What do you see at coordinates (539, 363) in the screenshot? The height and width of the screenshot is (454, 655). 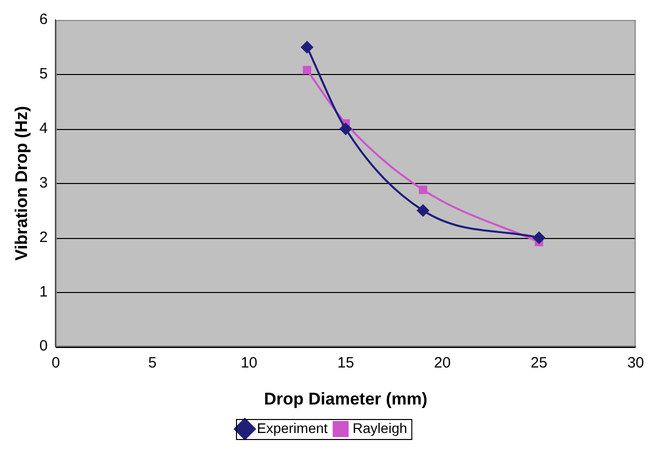 I see `x-tick-label: 25` at bounding box center [539, 363].